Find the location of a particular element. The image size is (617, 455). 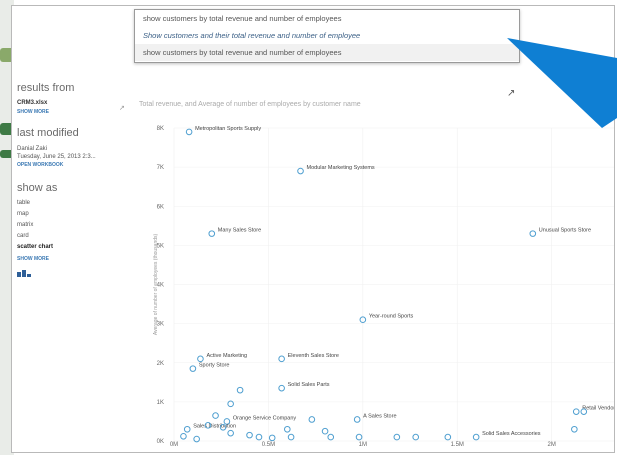

x-tick-label: 2M is located at coordinates (552, 445).